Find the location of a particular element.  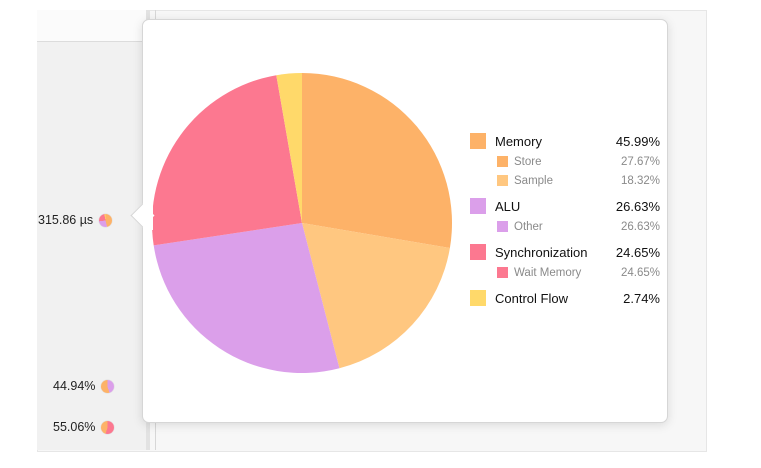

legend-item-synchronization: Synchronization 24.65% is located at coordinates (565, 252).